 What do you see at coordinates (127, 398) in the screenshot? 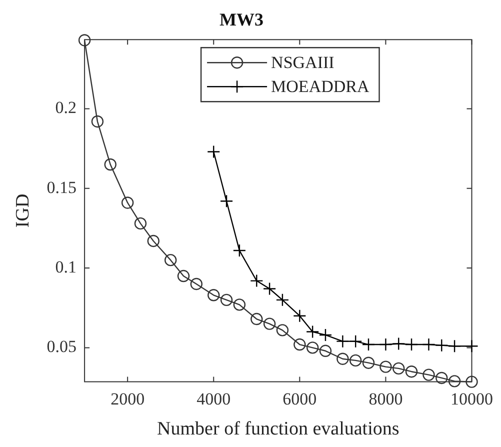
I see `x-tick-label: 2000` at bounding box center [127, 398].